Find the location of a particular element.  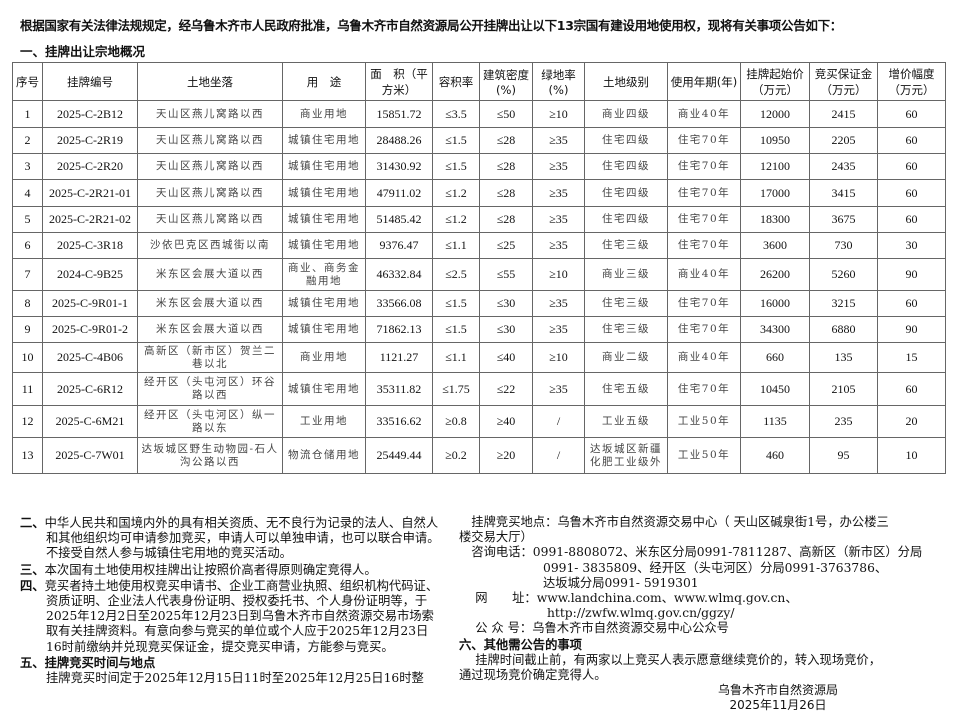

cell-listing-no: 2025-C-9R01-1 is located at coordinates (90, 303).